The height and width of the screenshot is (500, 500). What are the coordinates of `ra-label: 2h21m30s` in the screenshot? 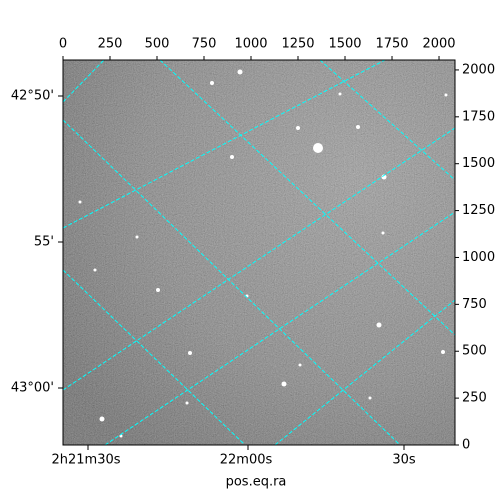 It's located at (85, 460).